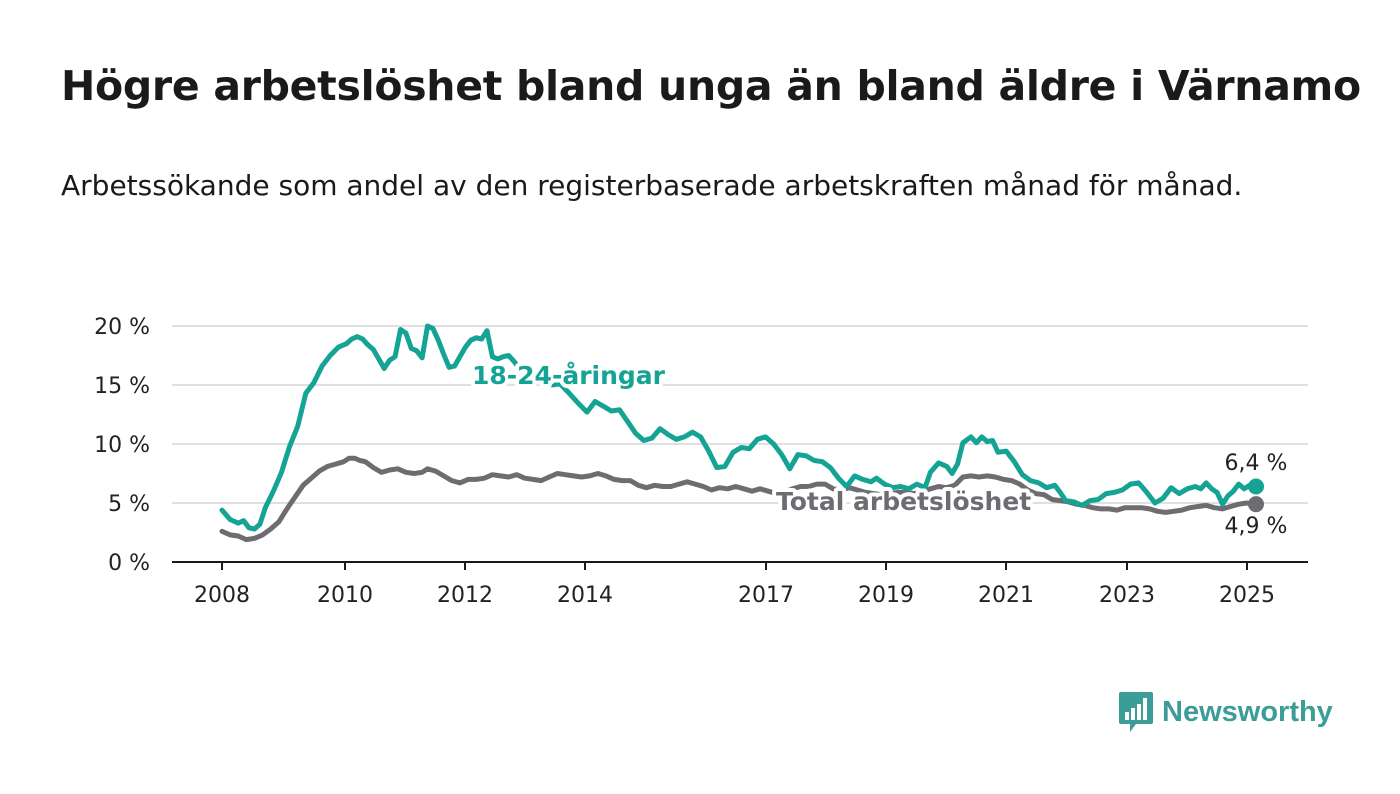 The image size is (1400, 794). Describe the element at coordinates (1127, 595) in the screenshot. I see `x-tick-label: 2023` at that location.